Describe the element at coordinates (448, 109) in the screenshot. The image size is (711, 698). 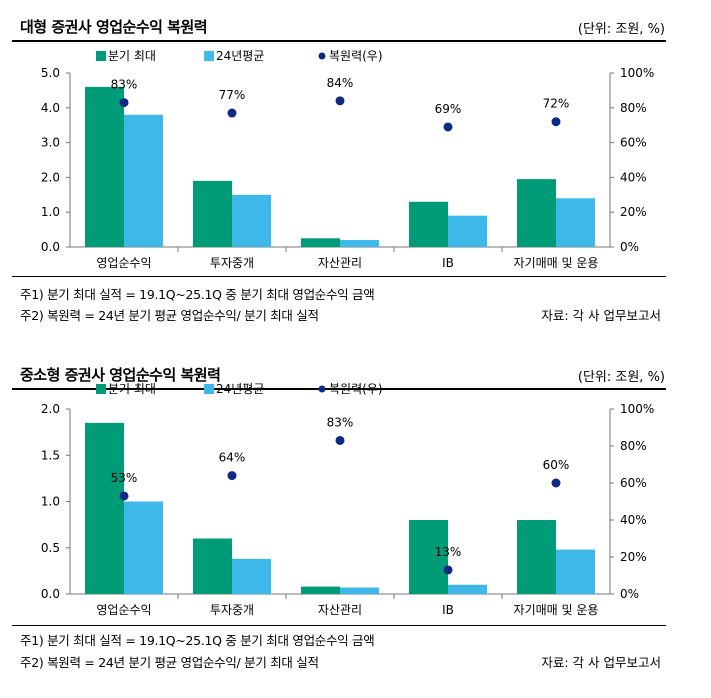
I see `ratio-data-label: 69%` at that location.